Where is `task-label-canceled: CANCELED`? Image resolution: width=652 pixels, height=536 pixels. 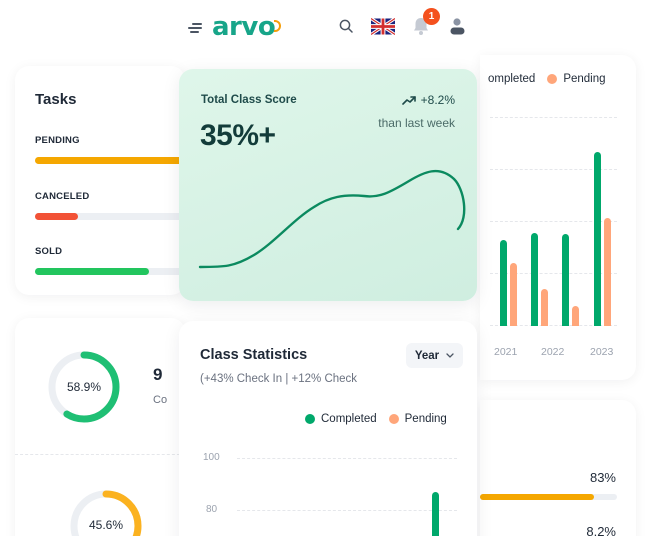 task-label-canceled: CANCELED is located at coordinates (62, 196).